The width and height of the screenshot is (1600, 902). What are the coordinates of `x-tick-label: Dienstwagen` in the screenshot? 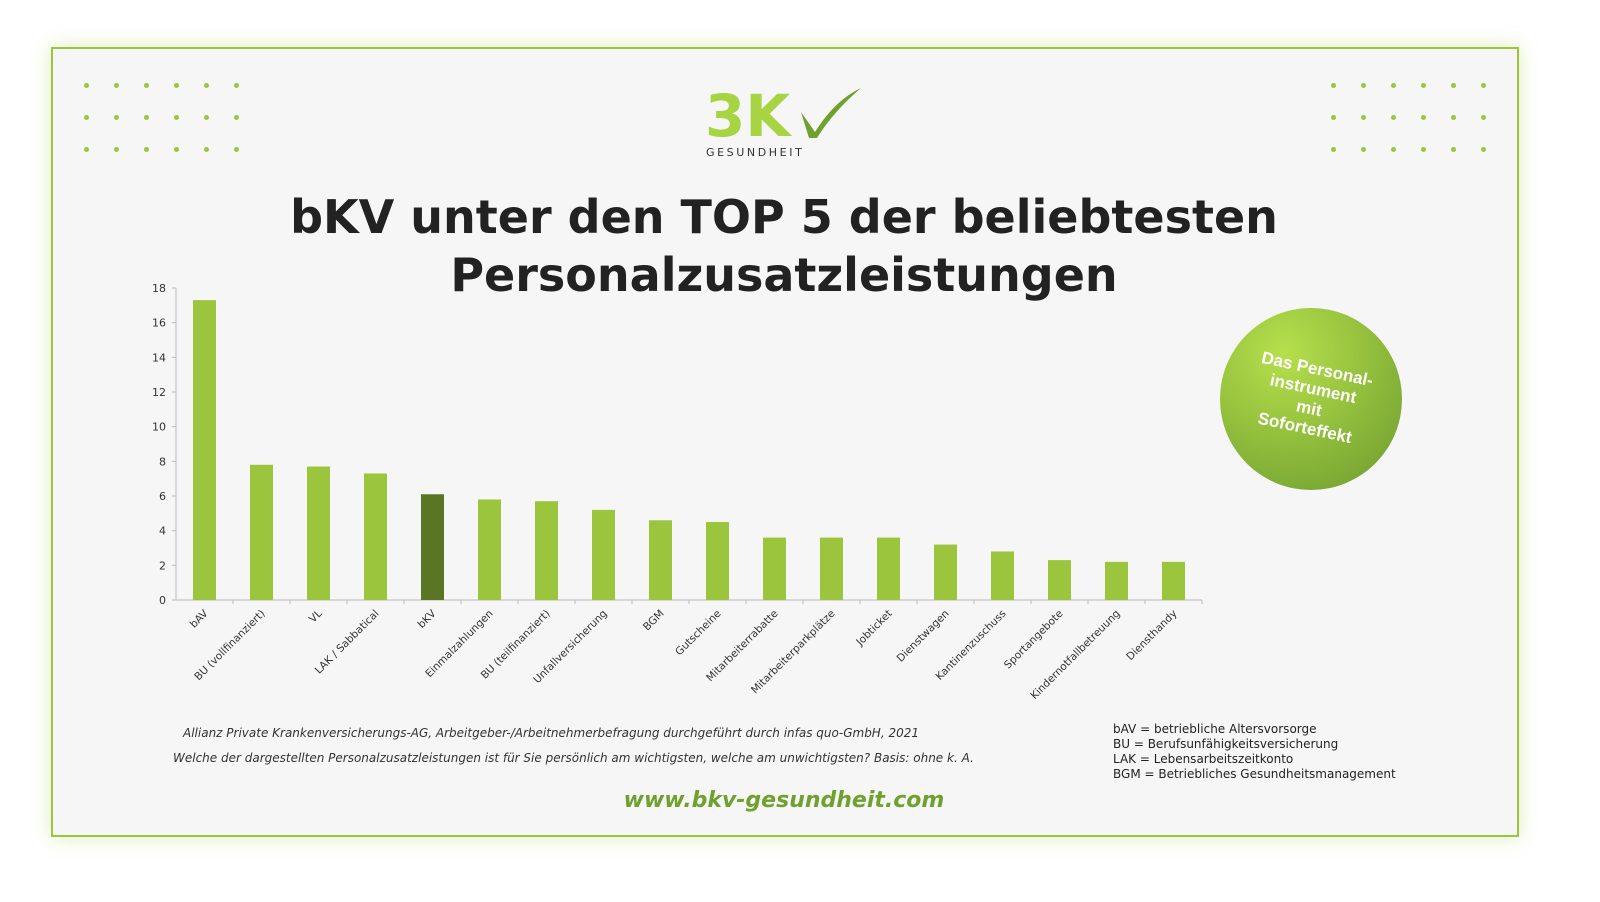 It's located at (923, 636).